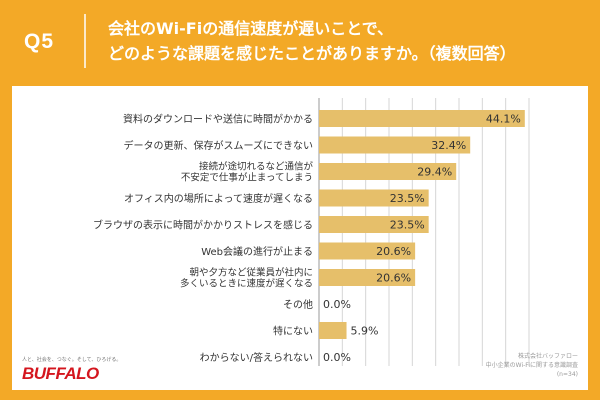  Describe the element at coordinates (298, 304) in the screenshot. I see `category-label: その他` at that location.